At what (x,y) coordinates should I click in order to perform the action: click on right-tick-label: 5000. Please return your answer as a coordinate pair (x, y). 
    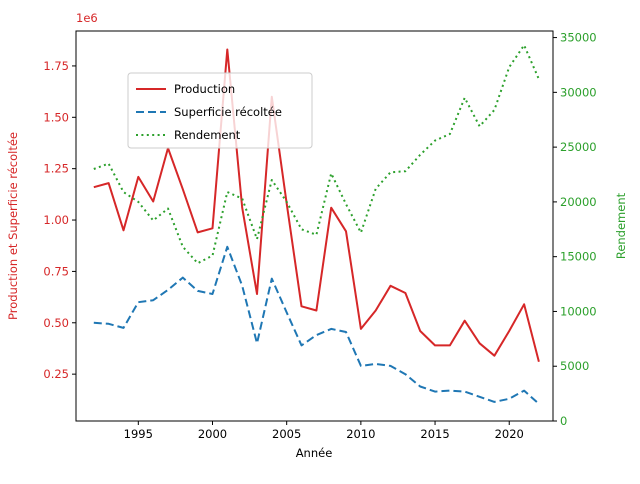
    Looking at the image, I should click on (574, 366).